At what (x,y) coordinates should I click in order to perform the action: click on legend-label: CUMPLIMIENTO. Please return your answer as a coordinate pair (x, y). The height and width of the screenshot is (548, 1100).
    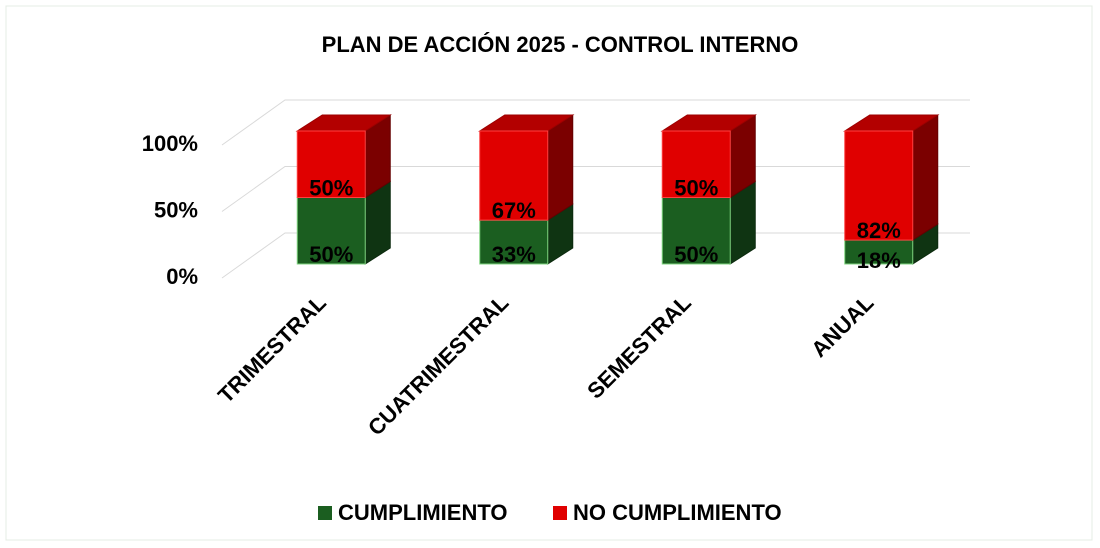
    Looking at the image, I should click on (422, 512).